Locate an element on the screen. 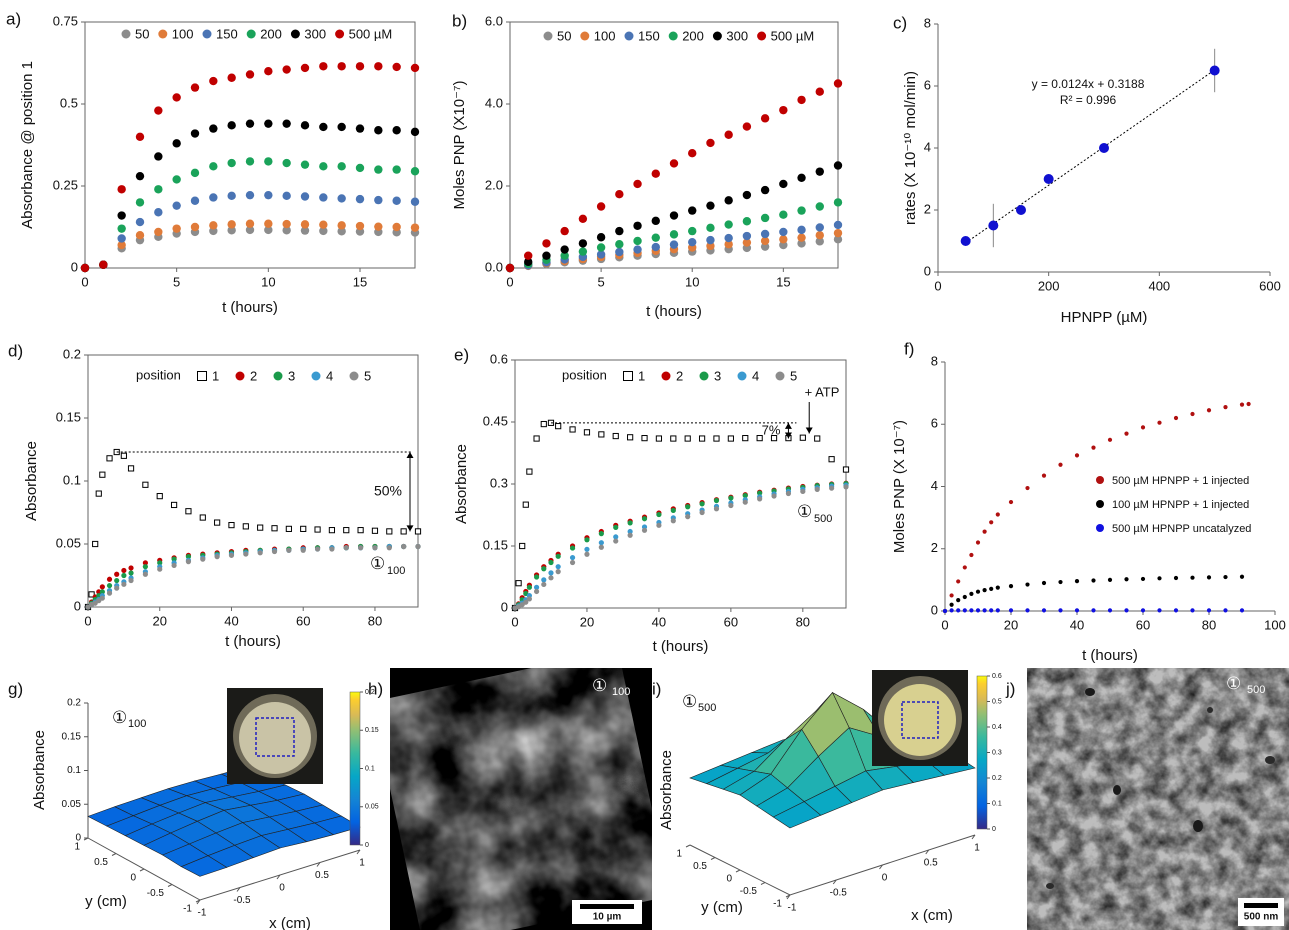  particle is located at coordinates (1090, 692).